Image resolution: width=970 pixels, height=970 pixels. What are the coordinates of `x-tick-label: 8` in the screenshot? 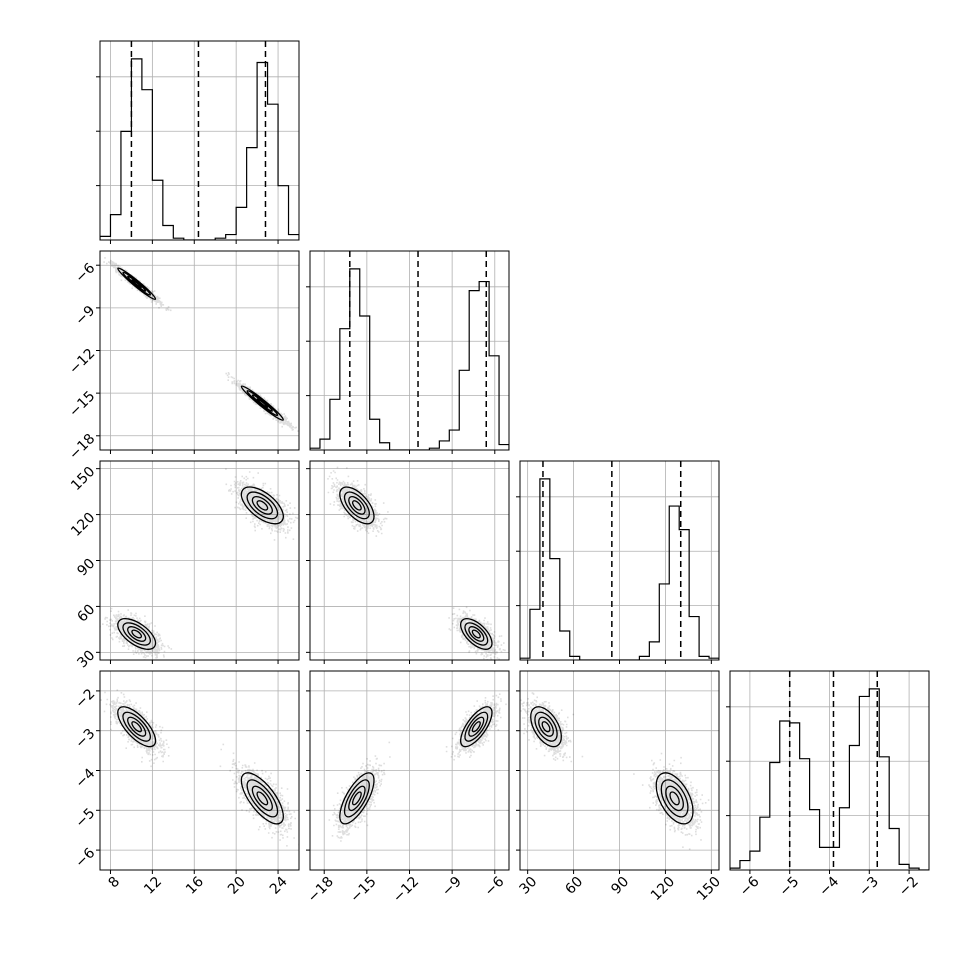 It's located at (115, 883).